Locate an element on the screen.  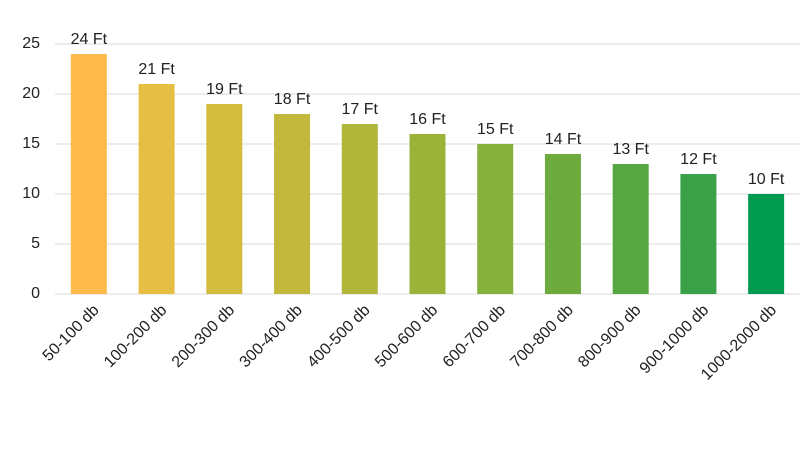
x-tick-label: 900-1000 db is located at coordinates (675, 340).